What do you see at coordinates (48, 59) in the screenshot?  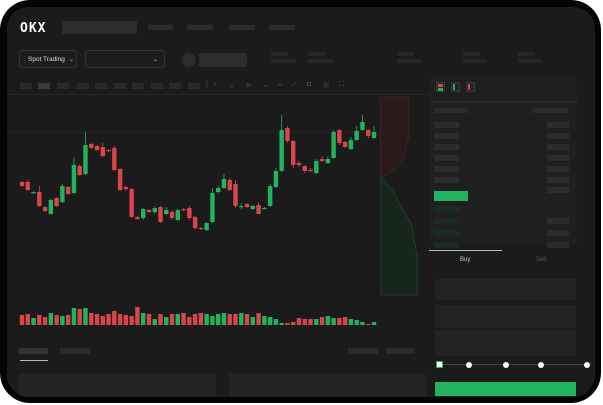 I see `market-type-select: Spot Trading ⌄` at bounding box center [48, 59].